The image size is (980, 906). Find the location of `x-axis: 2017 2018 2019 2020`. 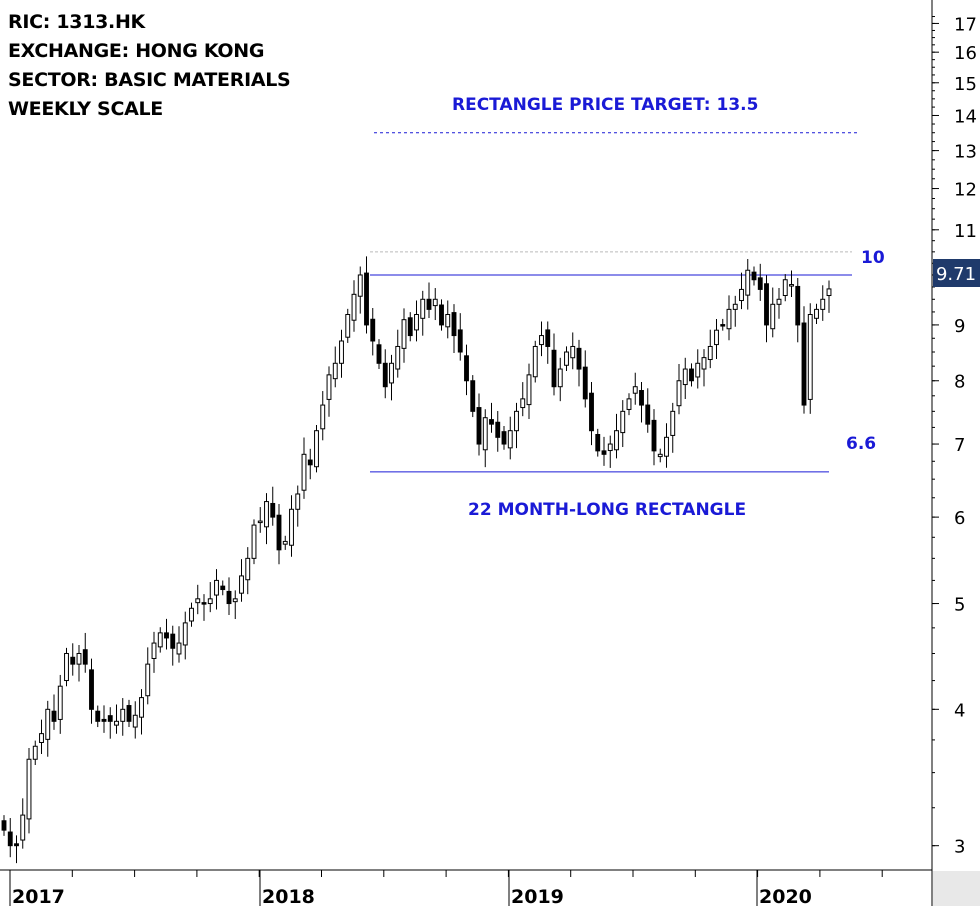

x-axis: 2017 2018 2019 2020 is located at coordinates (446, 888).